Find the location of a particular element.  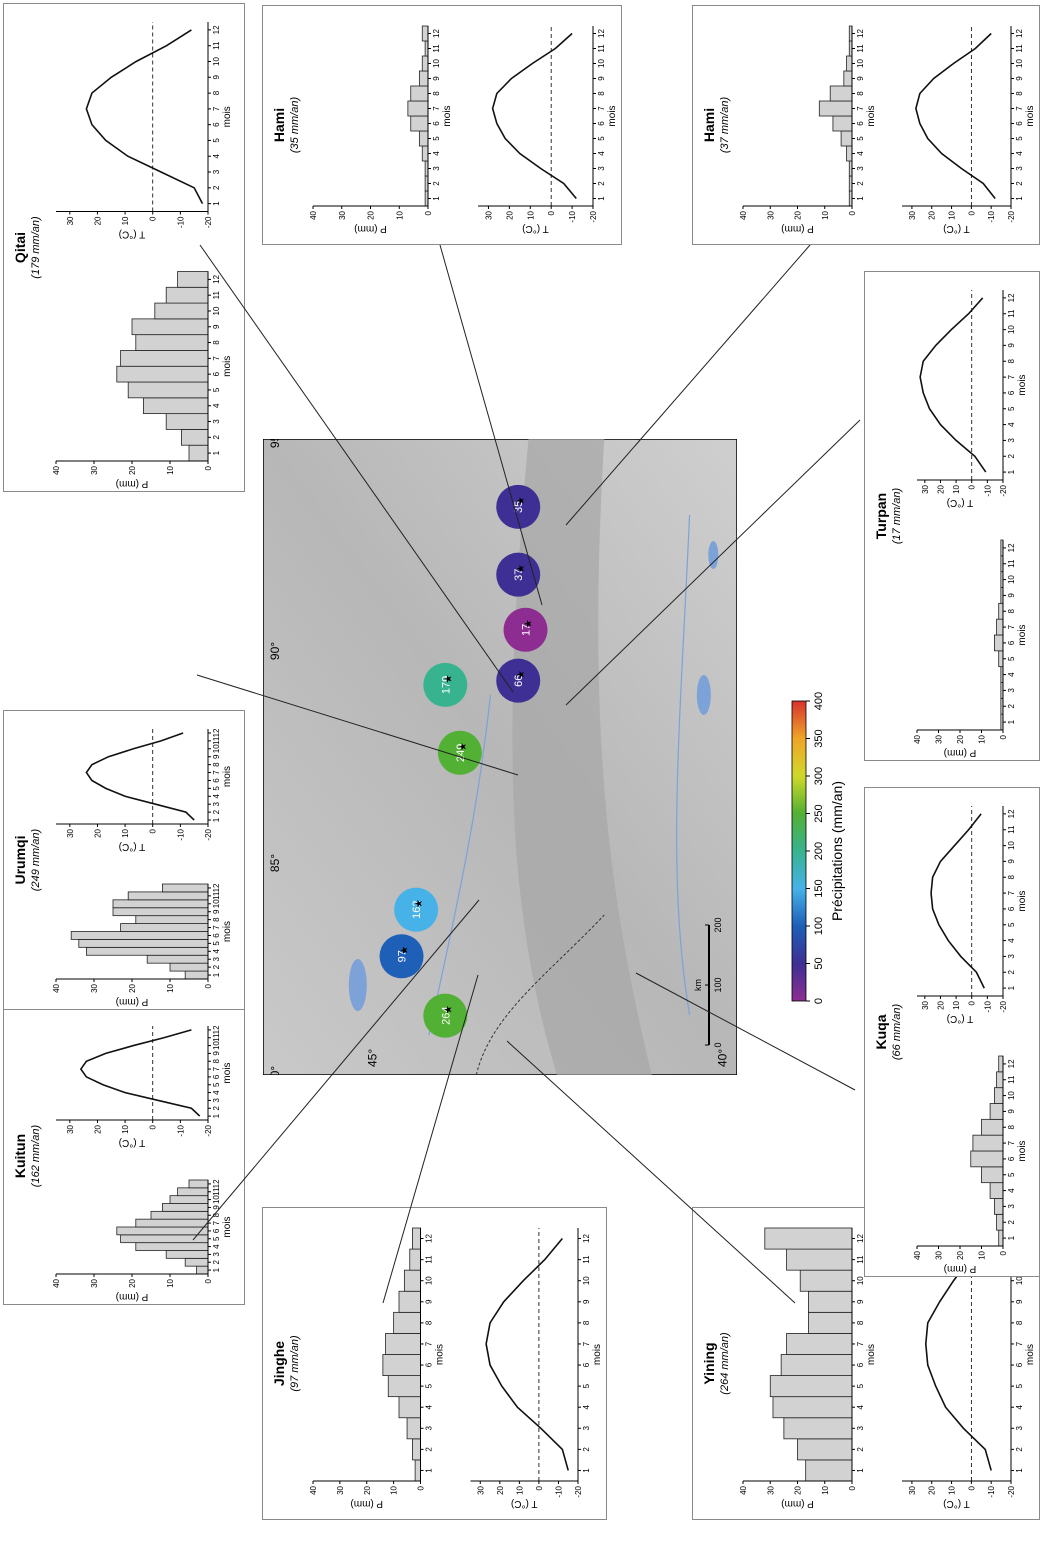

lon-tick-label: 80° is located at coordinates (275, 1070).